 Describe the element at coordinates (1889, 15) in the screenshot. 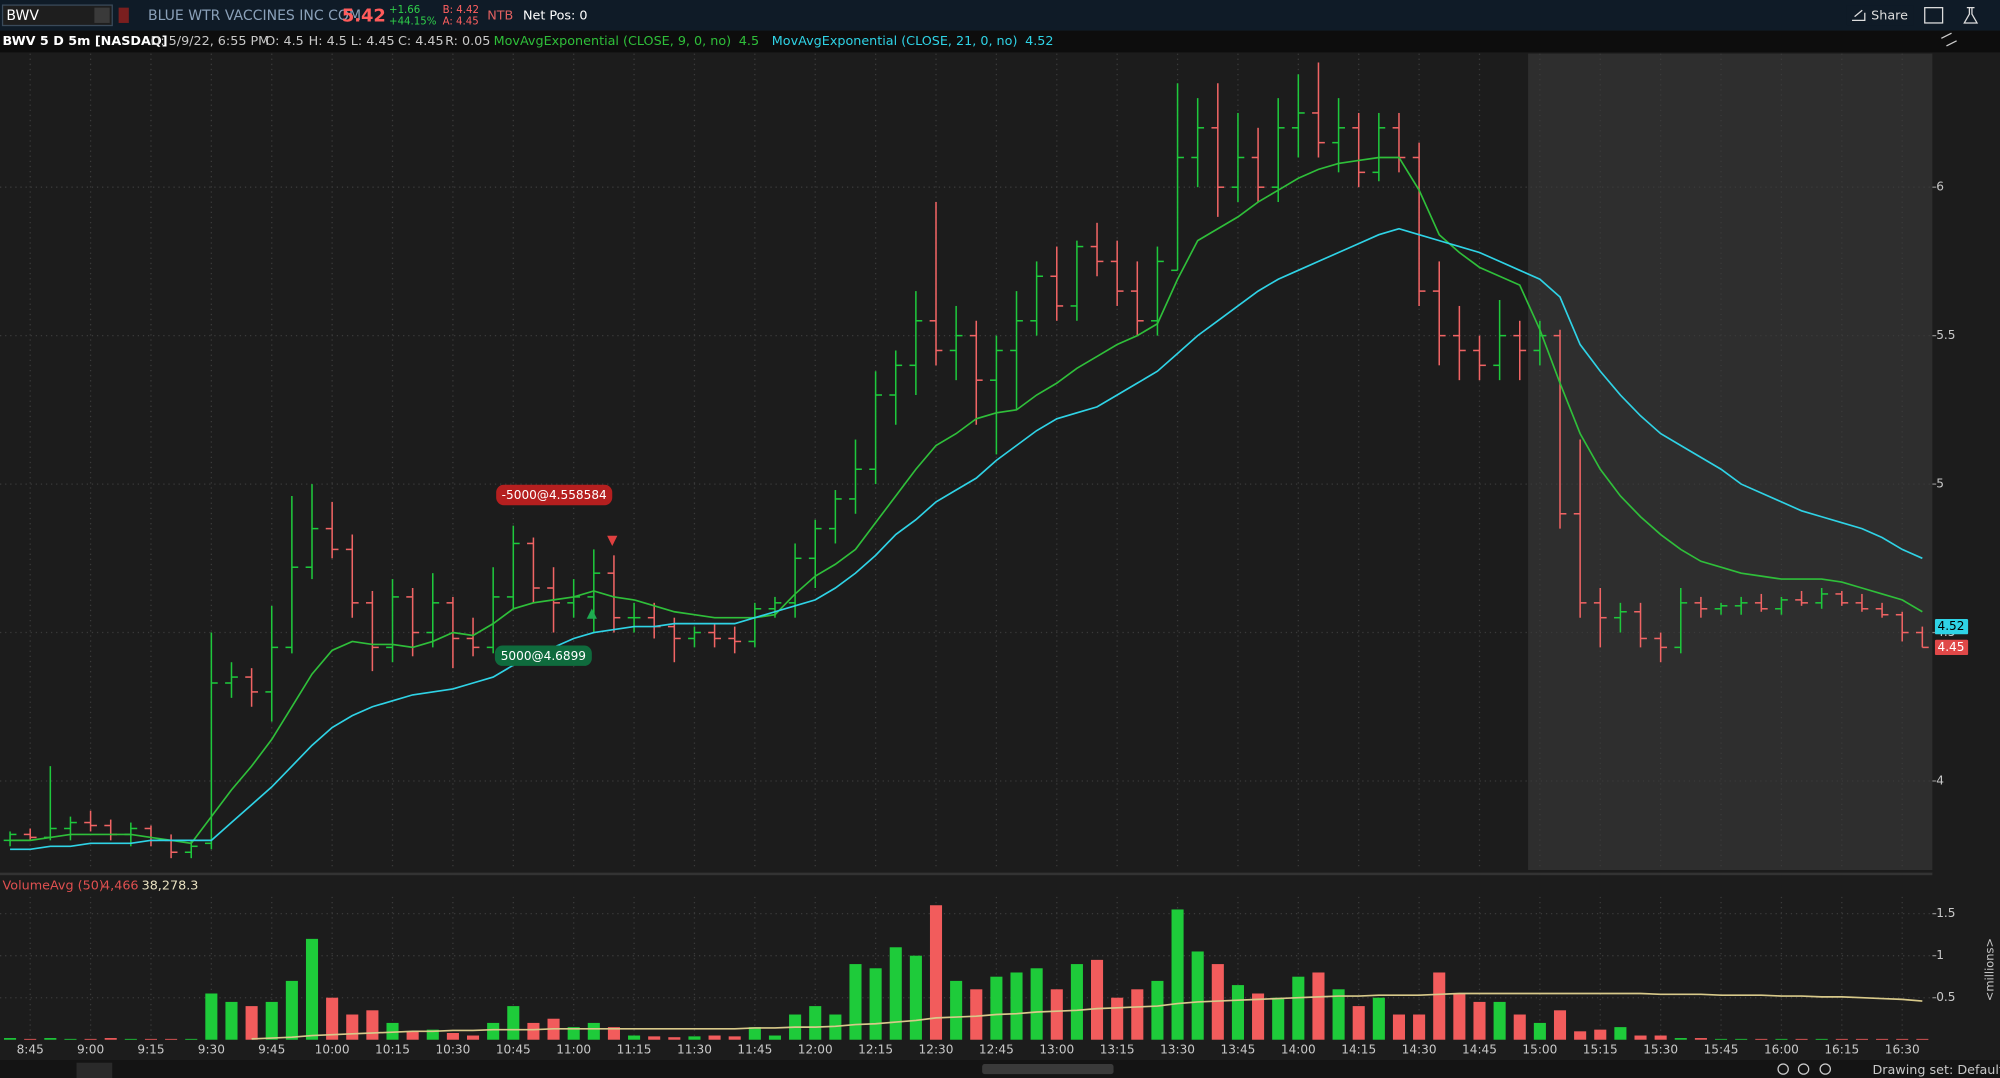

I see `share-label: Share` at that location.